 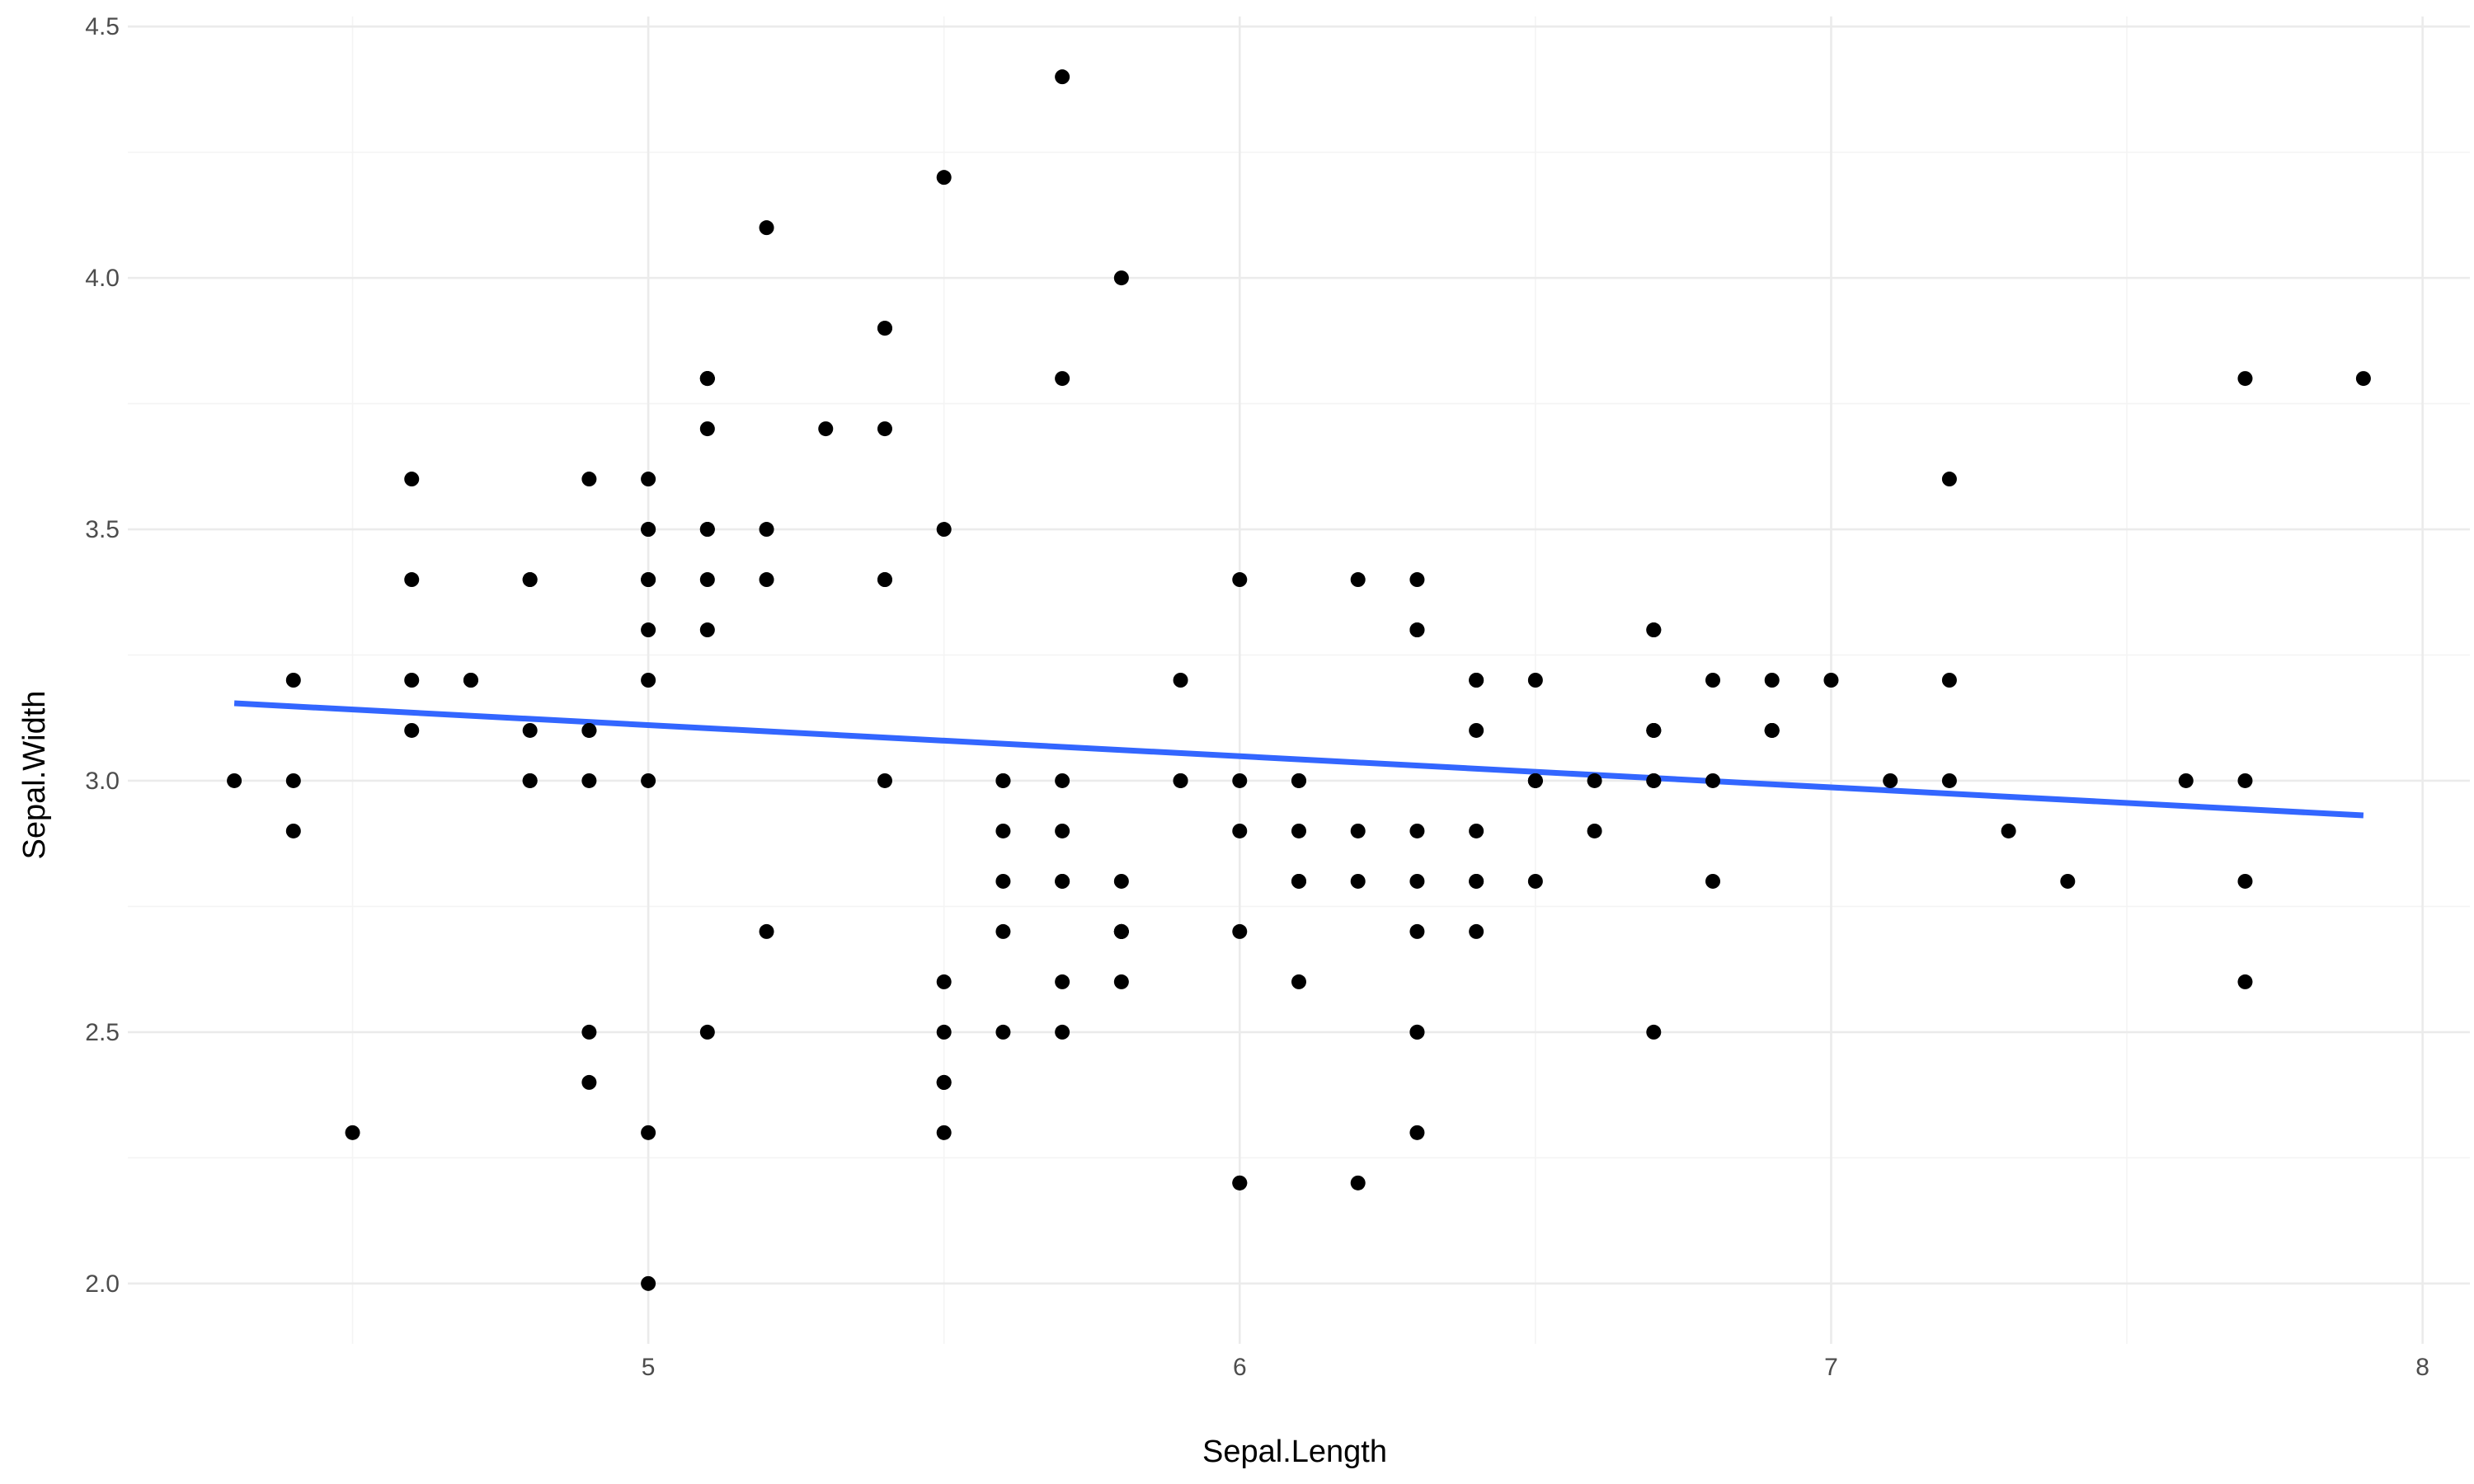 I want to click on x-tick-label: 7, so click(x=1831, y=1367).